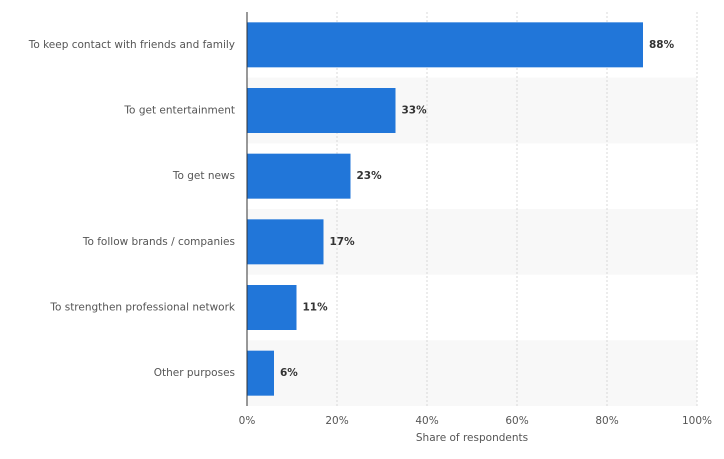 The width and height of the screenshot is (724, 459). I want to click on row-band, so click(472, 373).